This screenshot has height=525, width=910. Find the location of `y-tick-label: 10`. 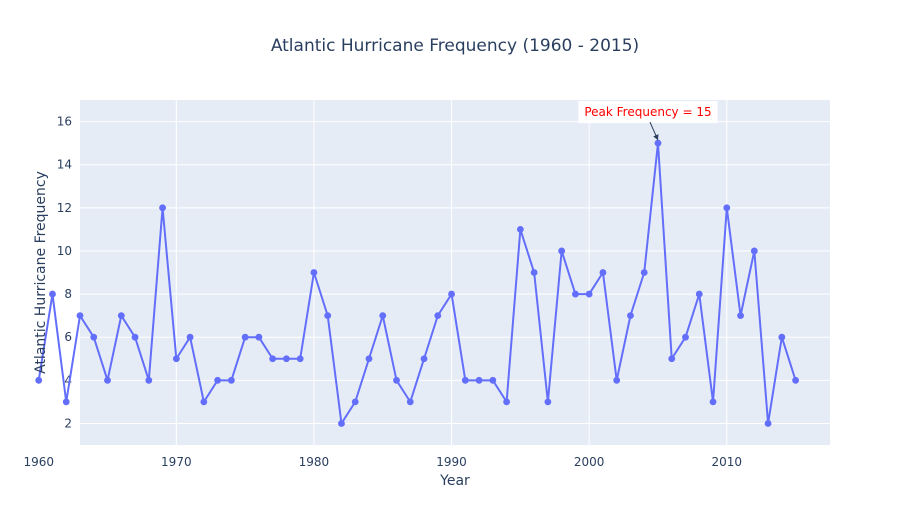

y-tick-label: 10 is located at coordinates (64, 251).